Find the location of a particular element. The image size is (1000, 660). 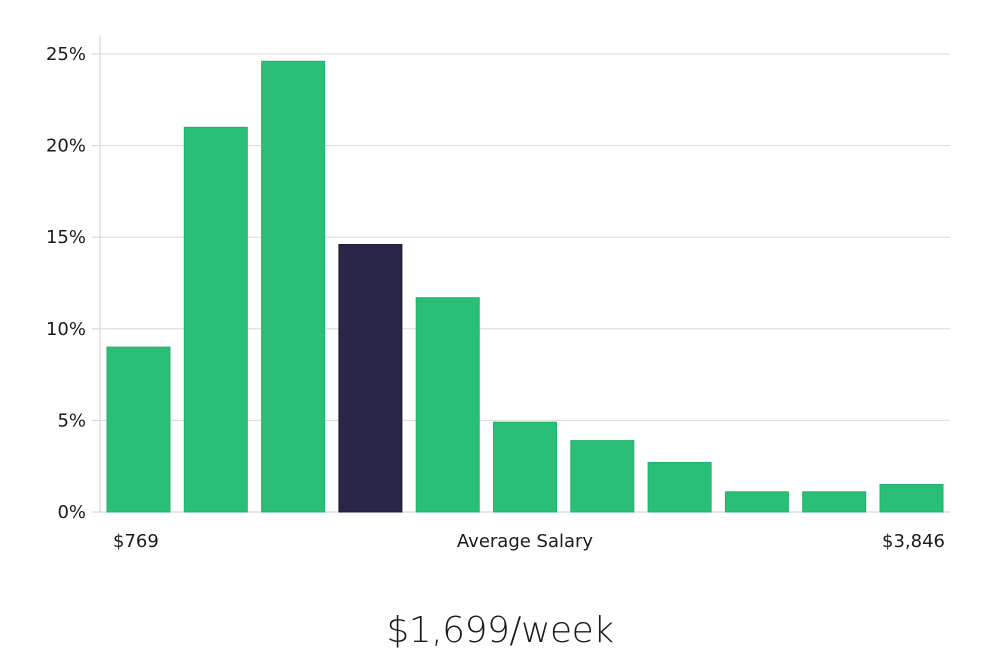

x-label-average-salary: Average Salary is located at coordinates (525, 541).